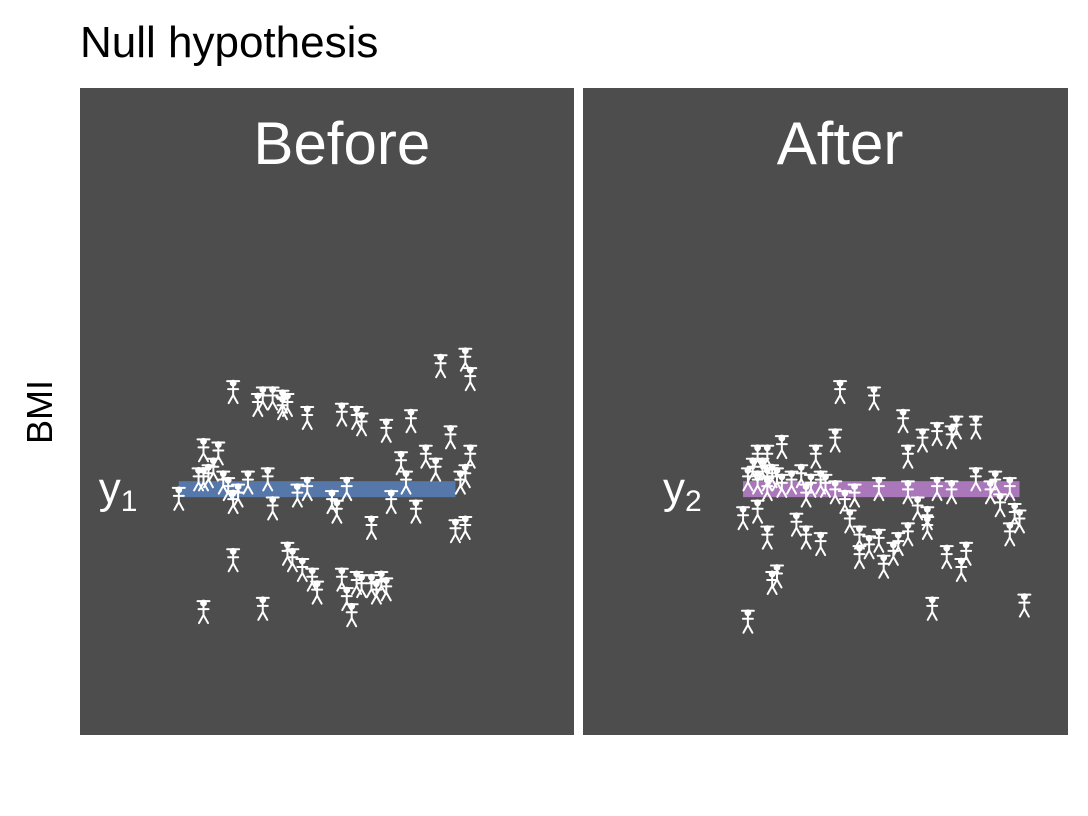 The height and width of the screenshot is (816, 1088). I want to click on mean-label-subscript: 1, so click(129, 501).